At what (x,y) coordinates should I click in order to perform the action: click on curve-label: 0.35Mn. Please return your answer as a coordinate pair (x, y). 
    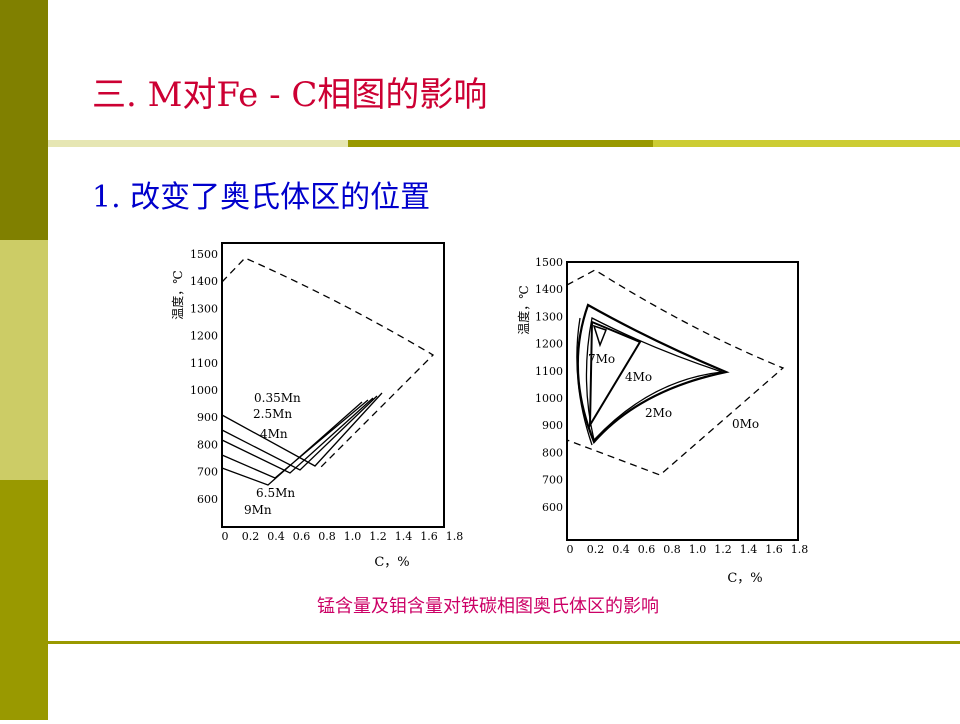
    Looking at the image, I should click on (277, 398).